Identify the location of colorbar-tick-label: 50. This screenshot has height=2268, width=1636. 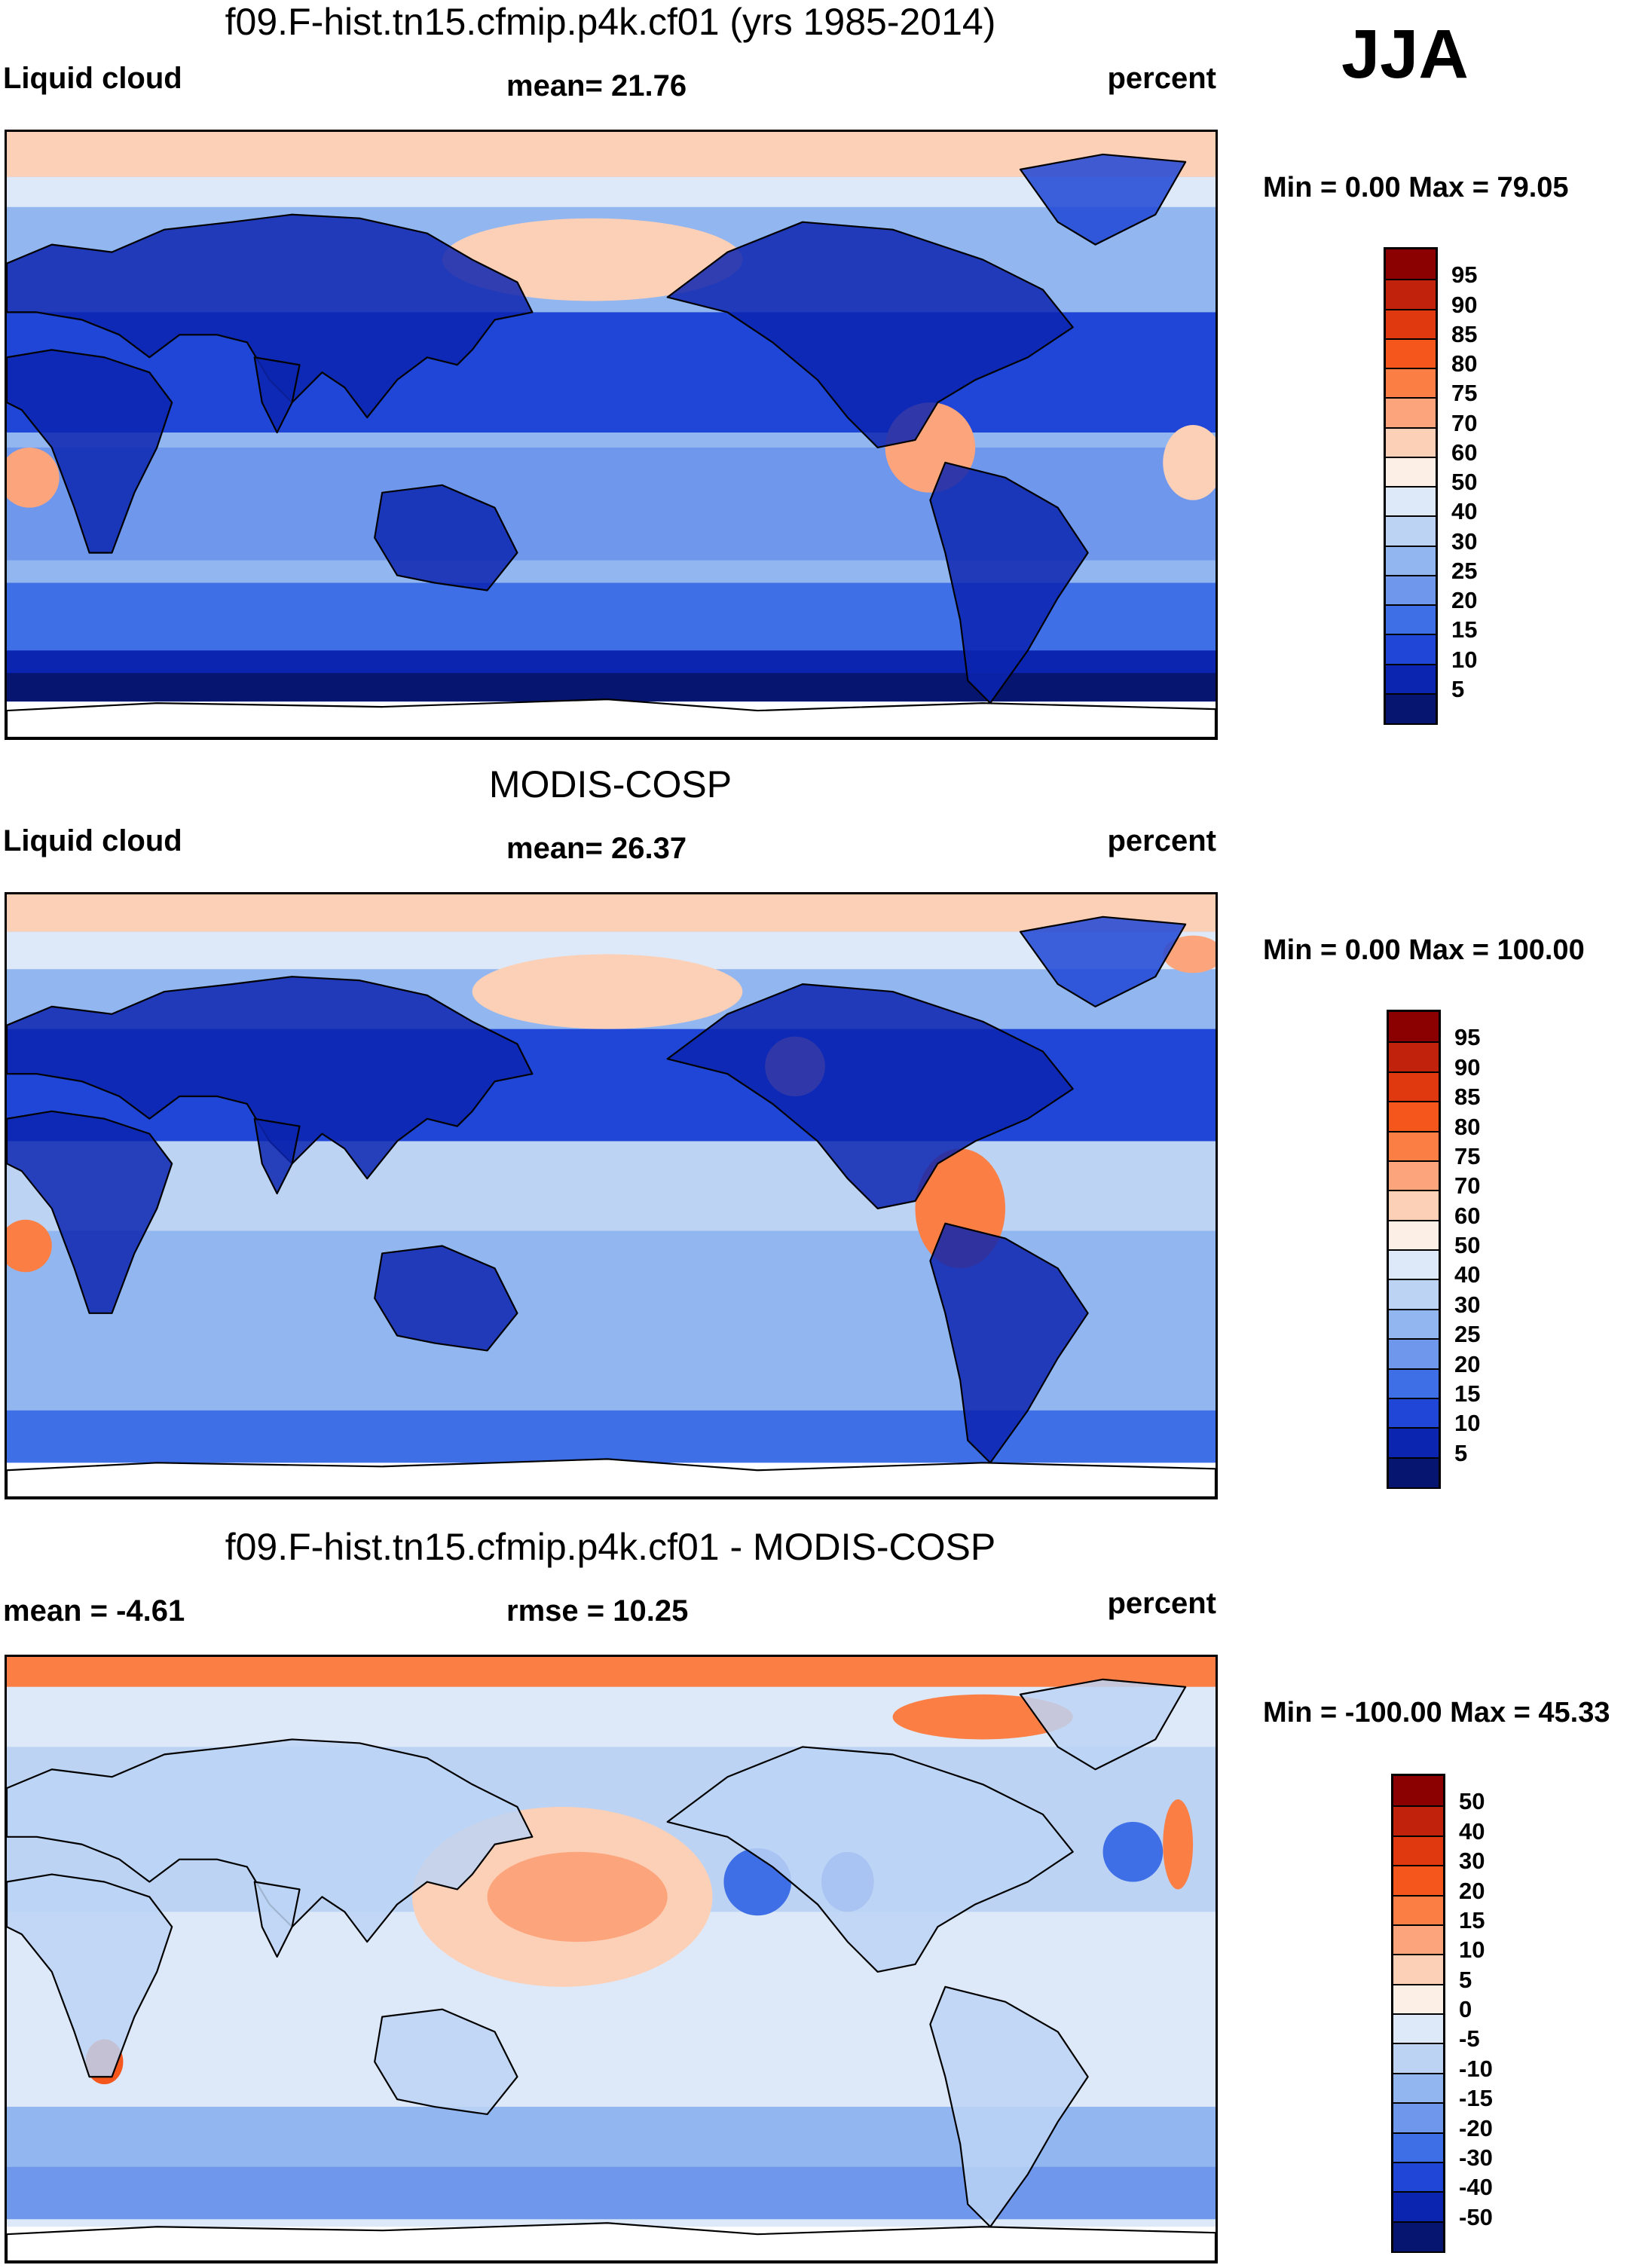
(1472, 1801).